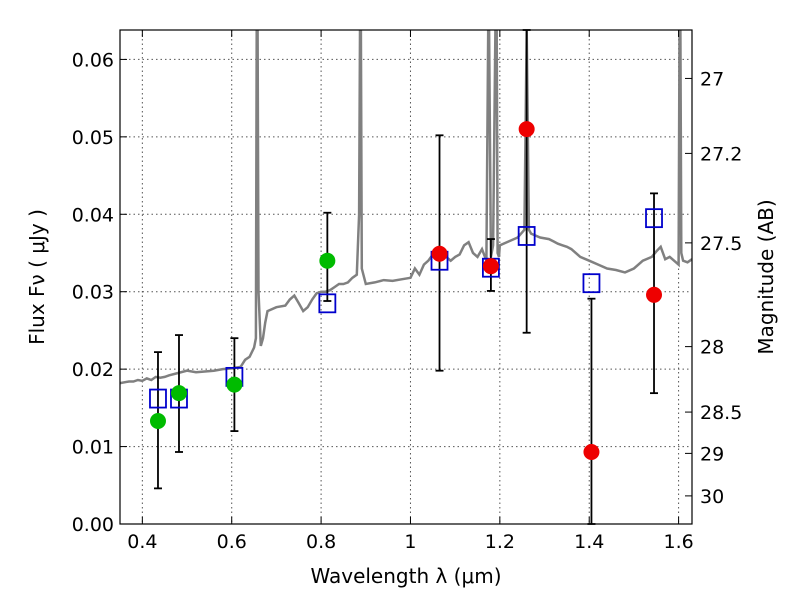 This screenshot has width=800, height=600. Describe the element at coordinates (712, 348) in the screenshot. I see `right-tick-label: 28` at that location.